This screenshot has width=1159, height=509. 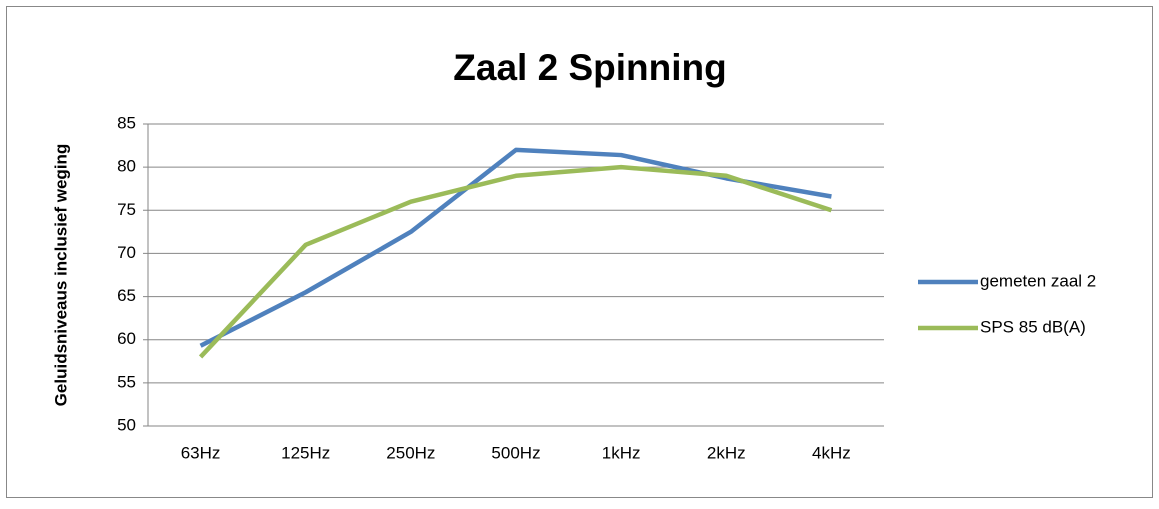 What do you see at coordinates (60, 275) in the screenshot?
I see `y-axis-label: Geluidsniveaus inclusief weging` at bounding box center [60, 275].